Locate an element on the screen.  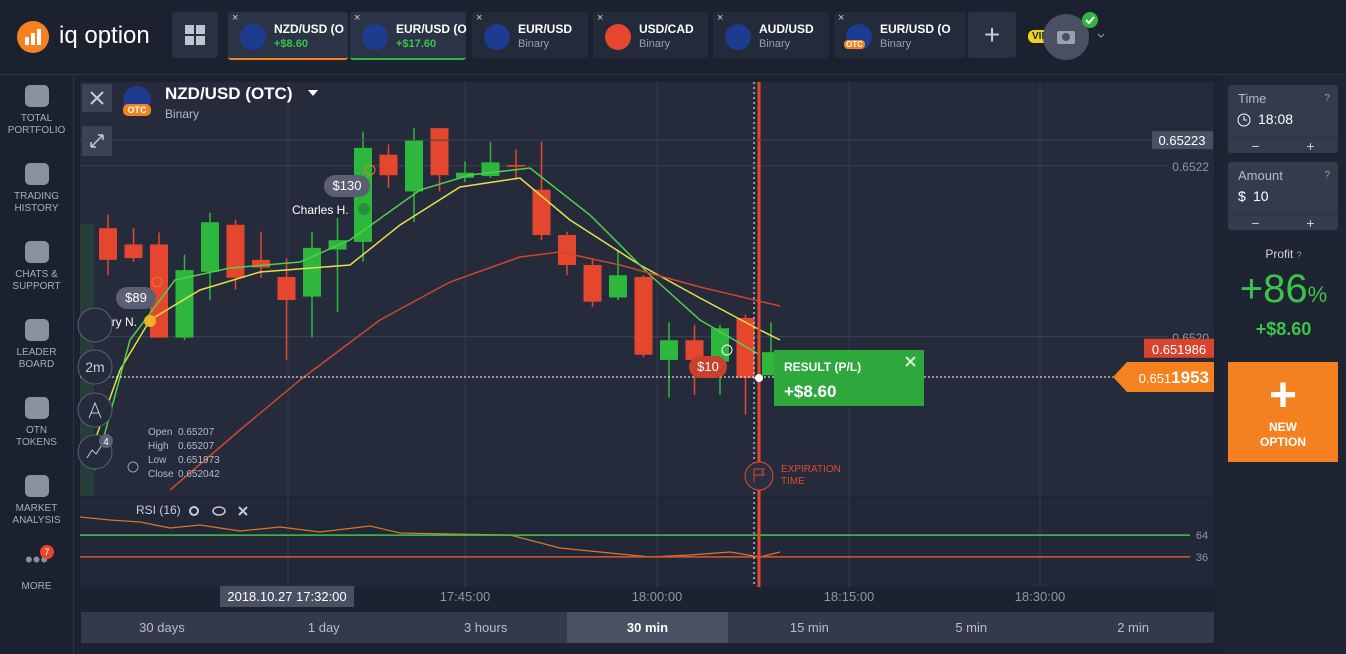
collapse-icon is located at coordinates (97, 141).